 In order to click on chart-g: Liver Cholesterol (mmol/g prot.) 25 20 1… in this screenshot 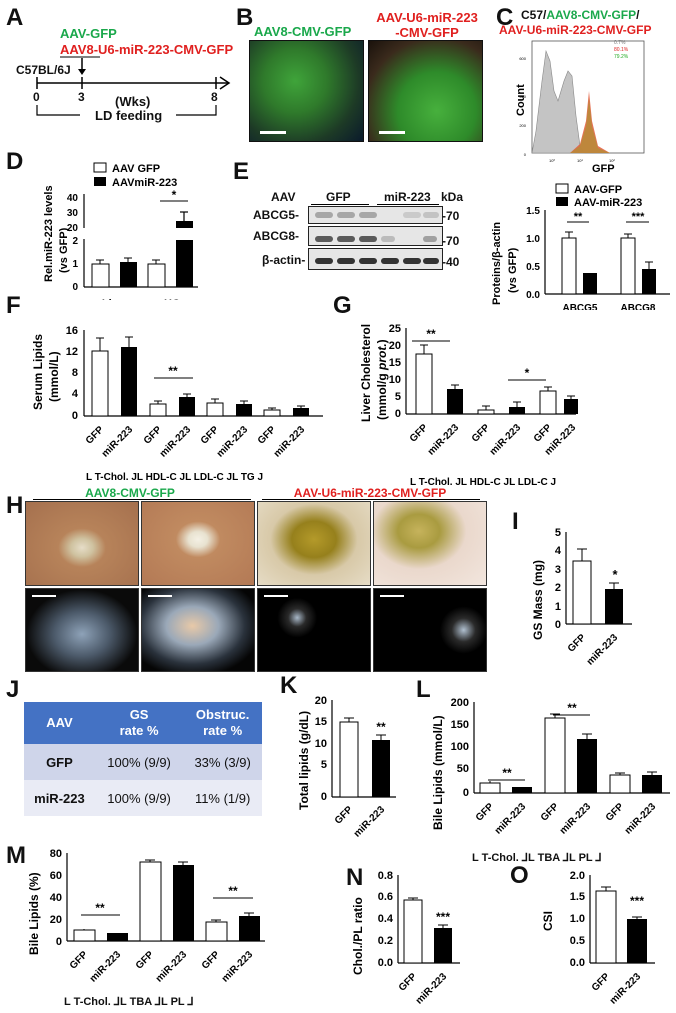, I will do `click(468, 405)`.